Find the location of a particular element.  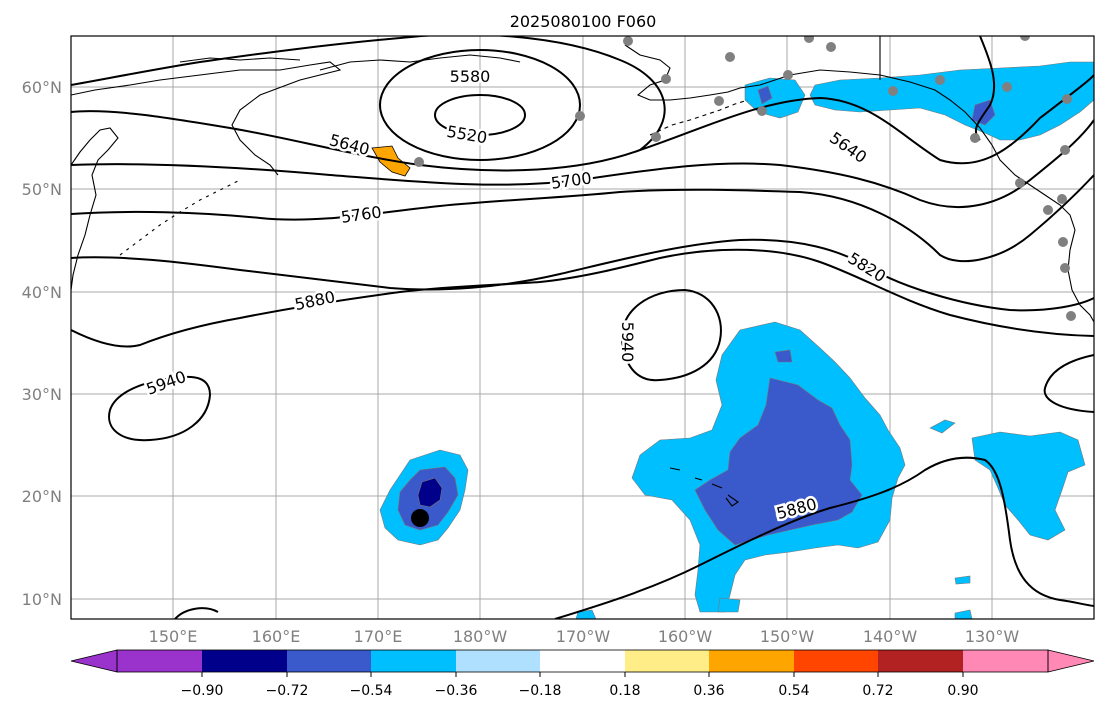

y-axis-labels: 10°N 20°N 30°N 40°N 50°N 60°N is located at coordinates (42, 343).